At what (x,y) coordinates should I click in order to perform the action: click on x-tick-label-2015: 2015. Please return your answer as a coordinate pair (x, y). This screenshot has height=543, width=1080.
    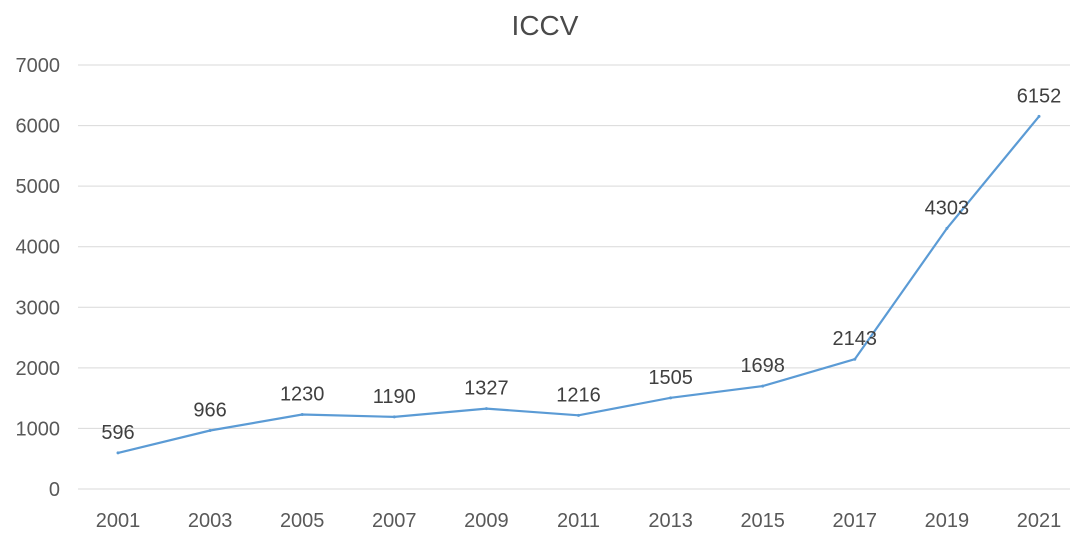
    Looking at the image, I should click on (762, 521).